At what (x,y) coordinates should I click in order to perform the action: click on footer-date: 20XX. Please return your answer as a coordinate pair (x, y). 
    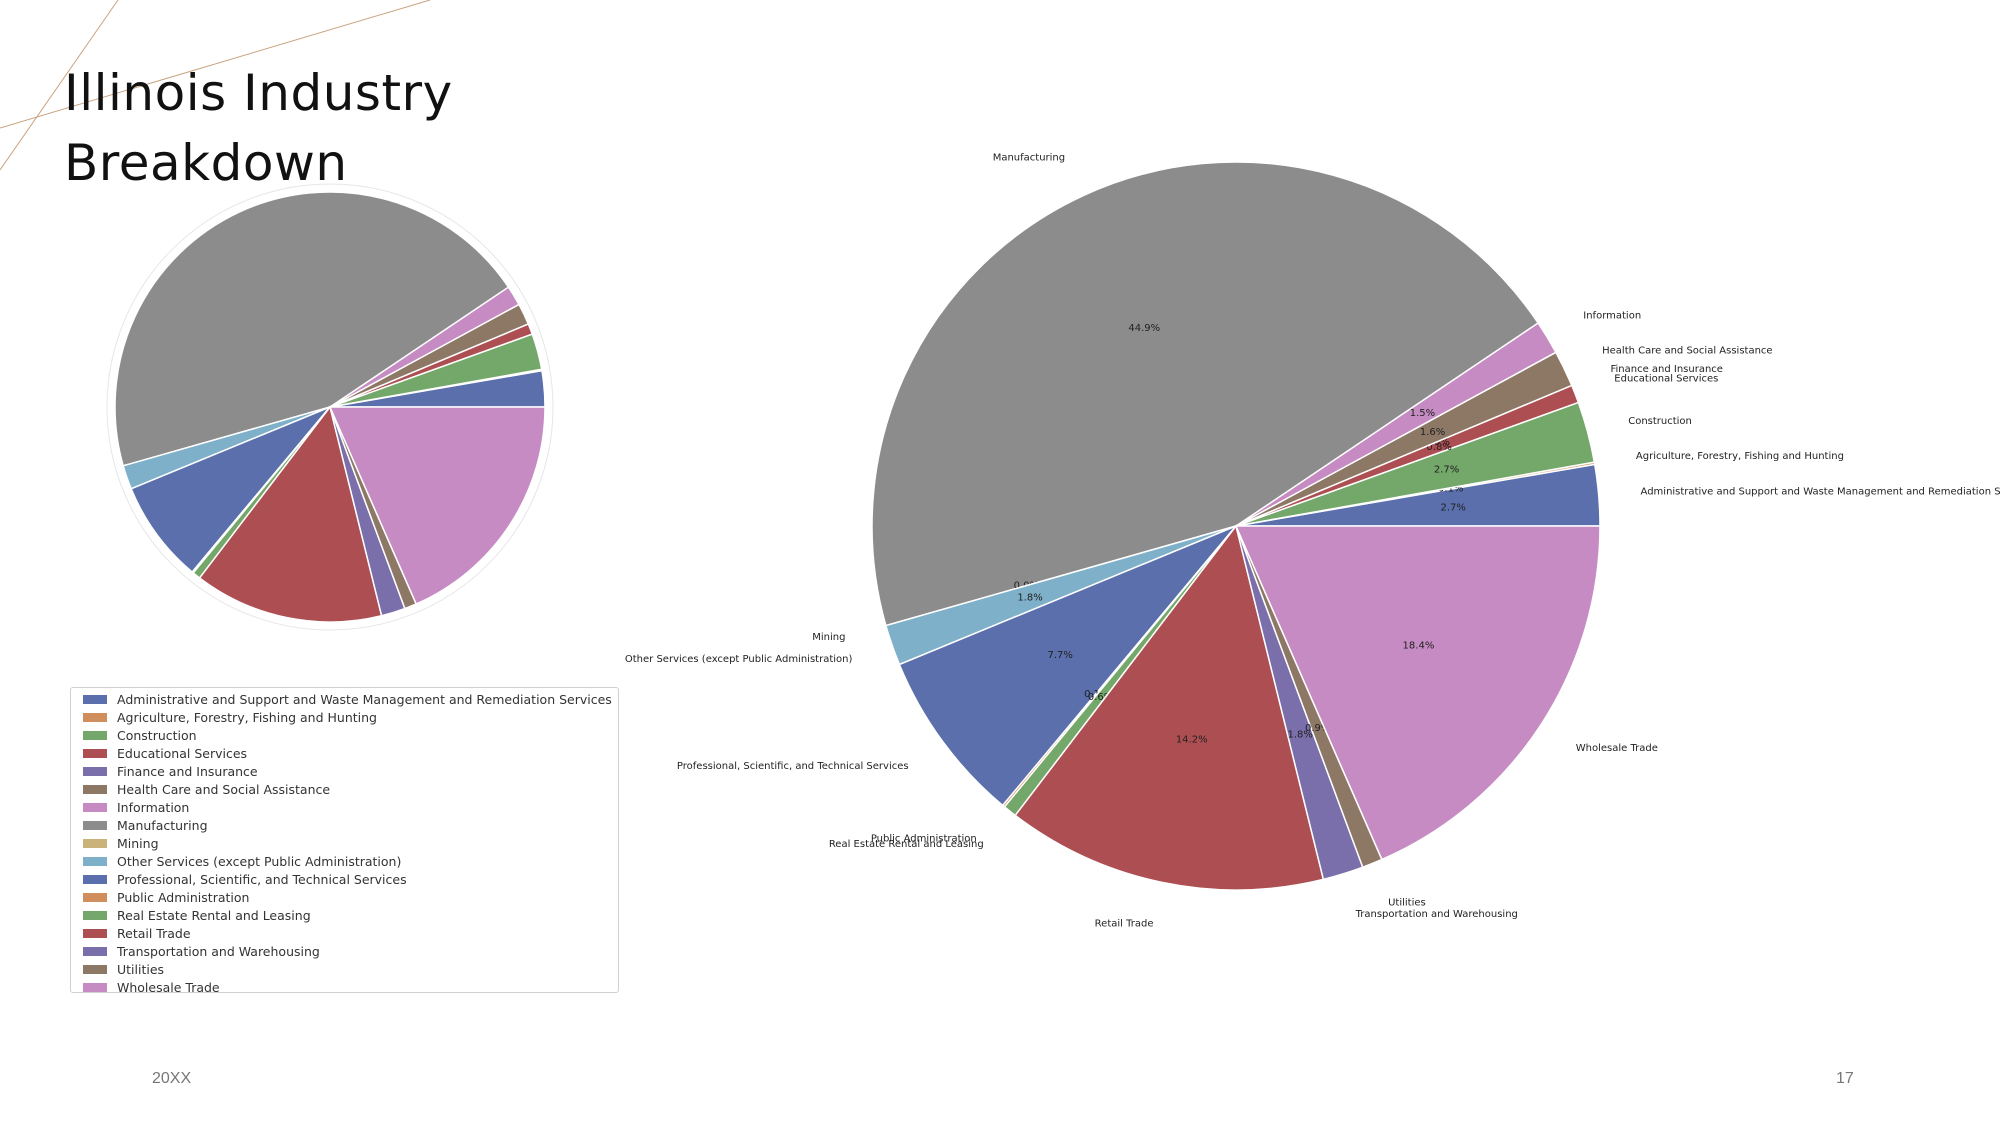
    Looking at the image, I should click on (172, 1078).